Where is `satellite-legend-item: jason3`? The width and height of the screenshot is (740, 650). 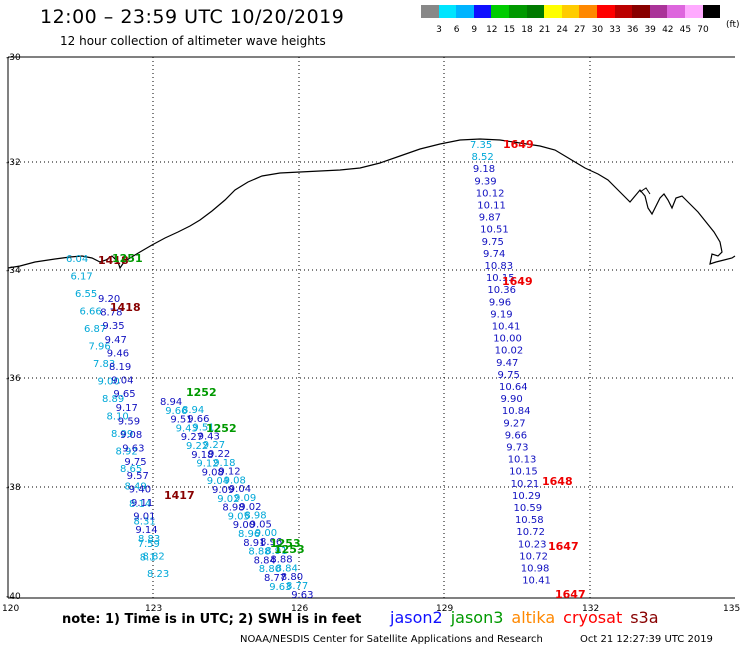
satellite-legend-item: jason3 is located at coordinates (477, 617).